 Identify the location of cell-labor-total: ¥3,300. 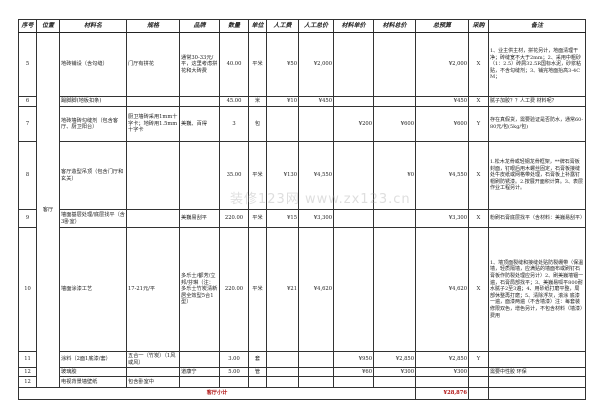
(316, 218).